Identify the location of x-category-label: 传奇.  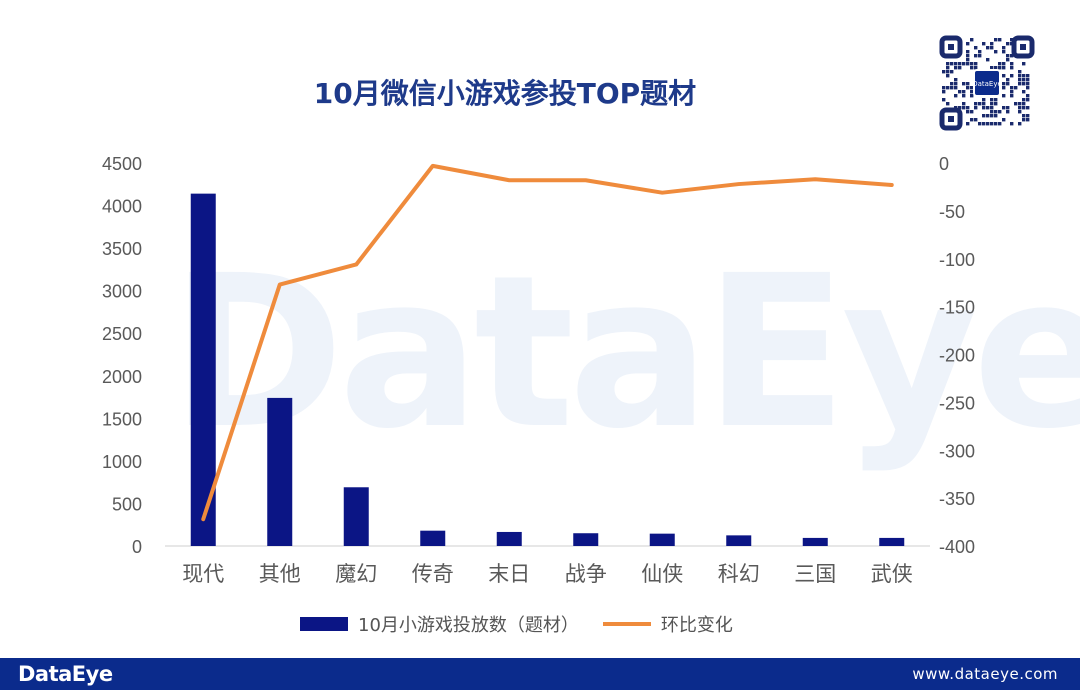
(433, 574).